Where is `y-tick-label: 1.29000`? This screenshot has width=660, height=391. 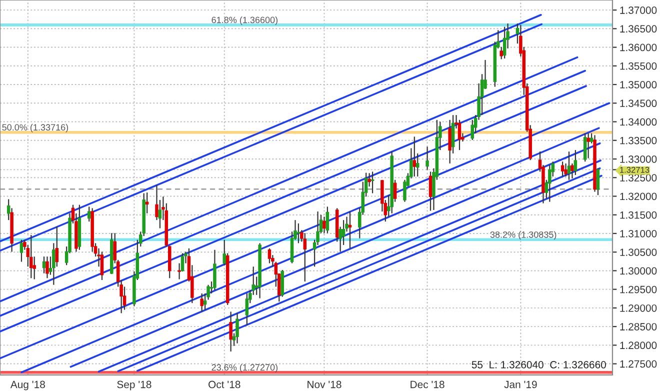 y-tick-label: 1.29000 is located at coordinates (638, 308).